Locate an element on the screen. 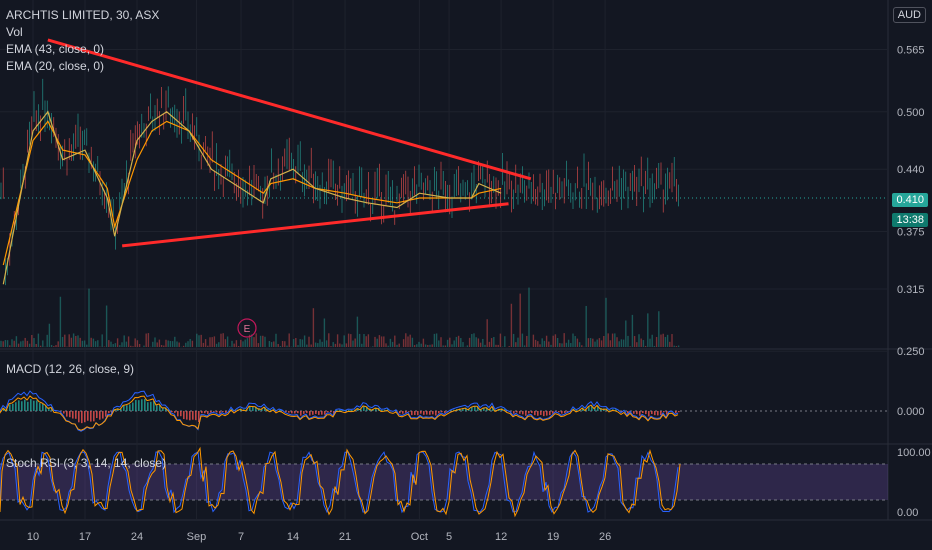  time-tick-label: 14 is located at coordinates (293, 537).